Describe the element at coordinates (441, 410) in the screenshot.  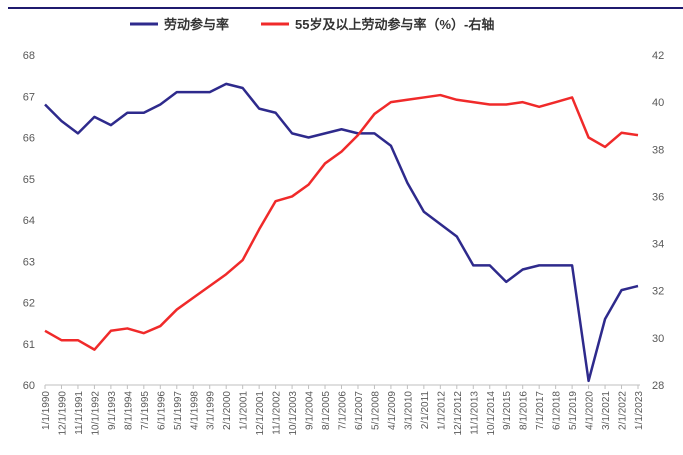
I see `x-tick-label: 1/1/2012` at that location.